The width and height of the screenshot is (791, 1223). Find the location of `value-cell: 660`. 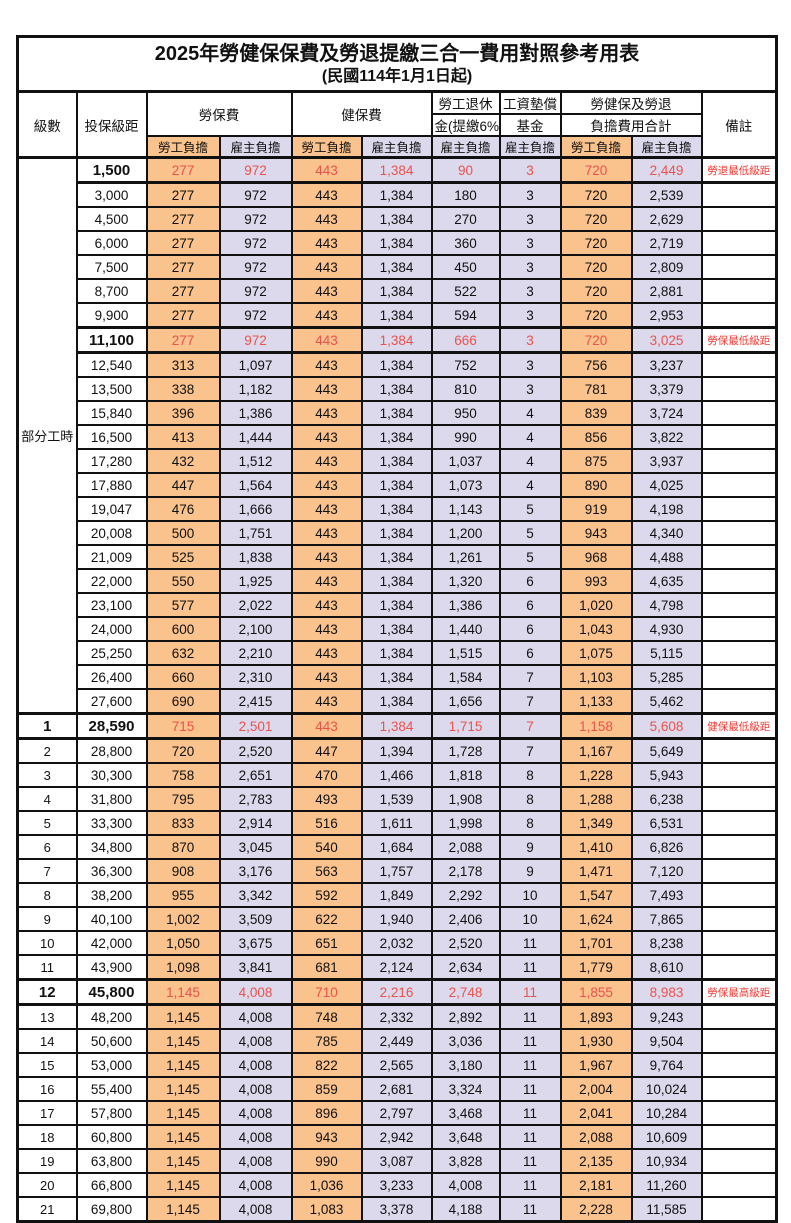

value-cell: 660 is located at coordinates (183, 677).